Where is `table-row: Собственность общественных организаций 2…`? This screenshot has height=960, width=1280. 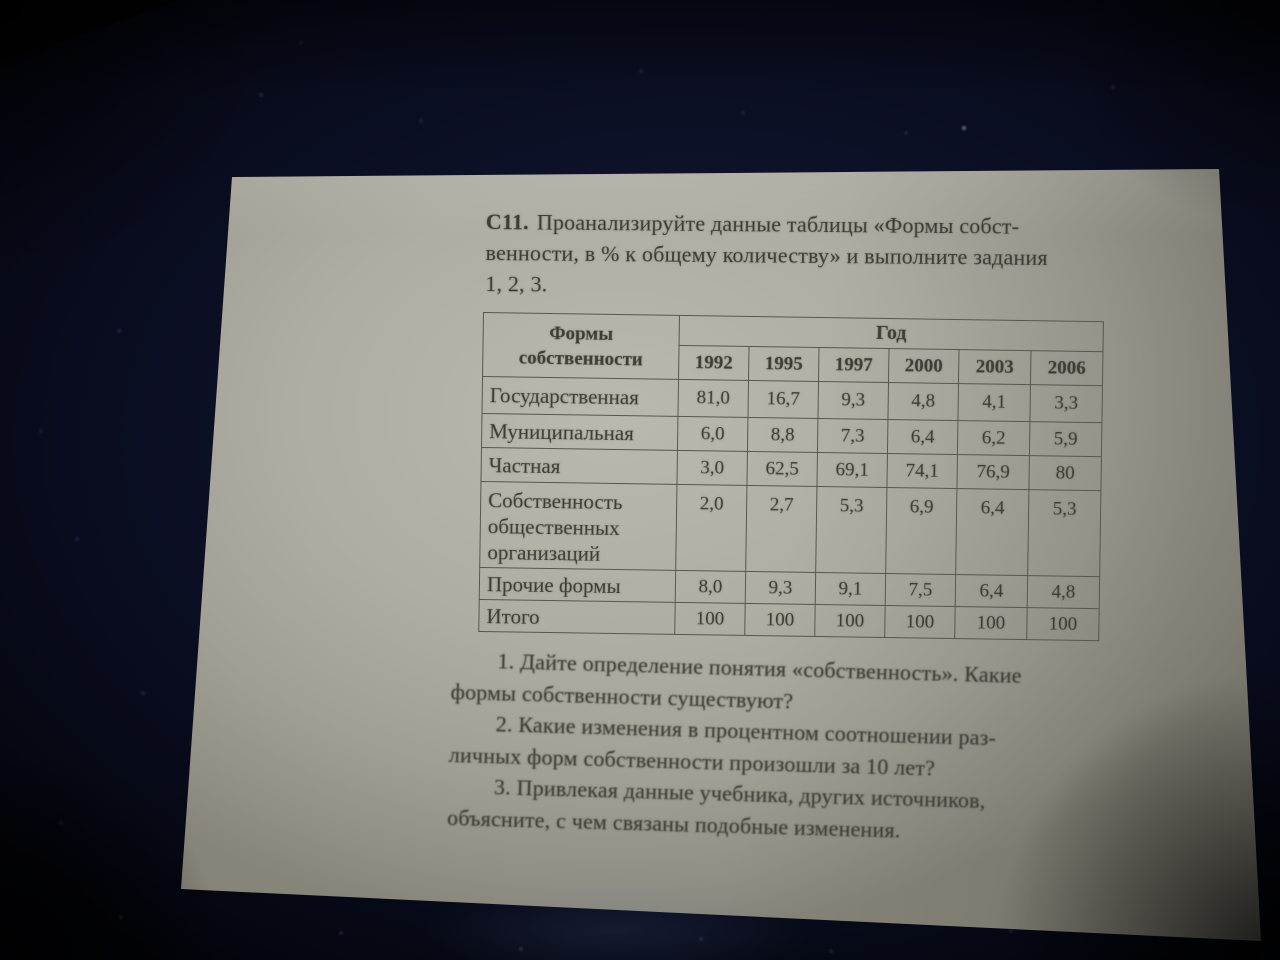
table-row: Собственность общественных организаций 2… is located at coordinates (790, 529).